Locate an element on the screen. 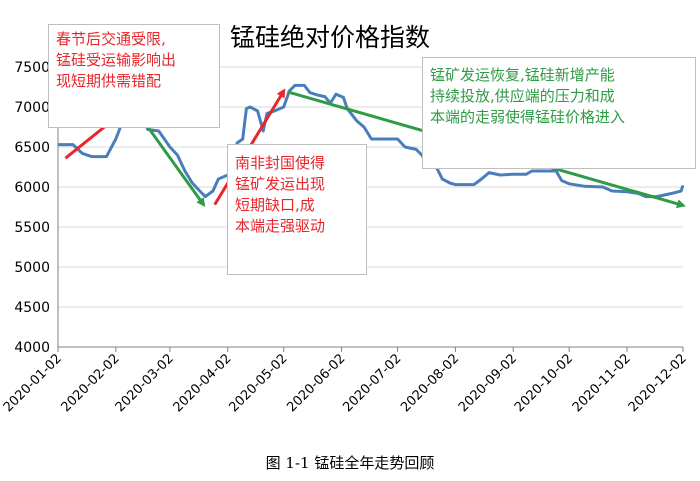 The image size is (700, 481). x-tick-label: 2020-06-02 is located at coordinates (316, 383).